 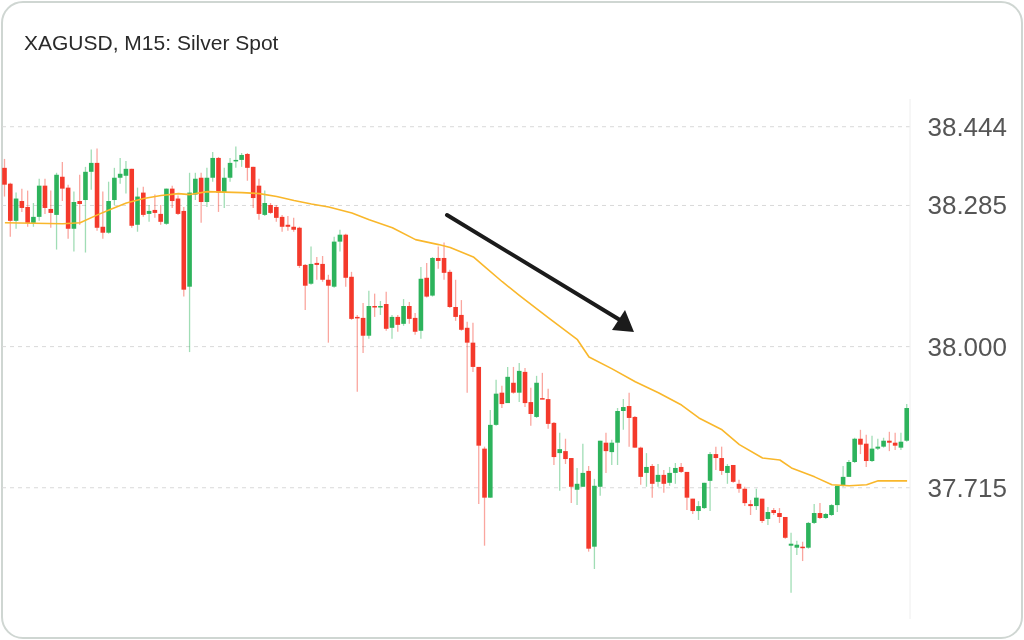 I want to click on y-tick-label: 38.285, so click(x=967, y=205).